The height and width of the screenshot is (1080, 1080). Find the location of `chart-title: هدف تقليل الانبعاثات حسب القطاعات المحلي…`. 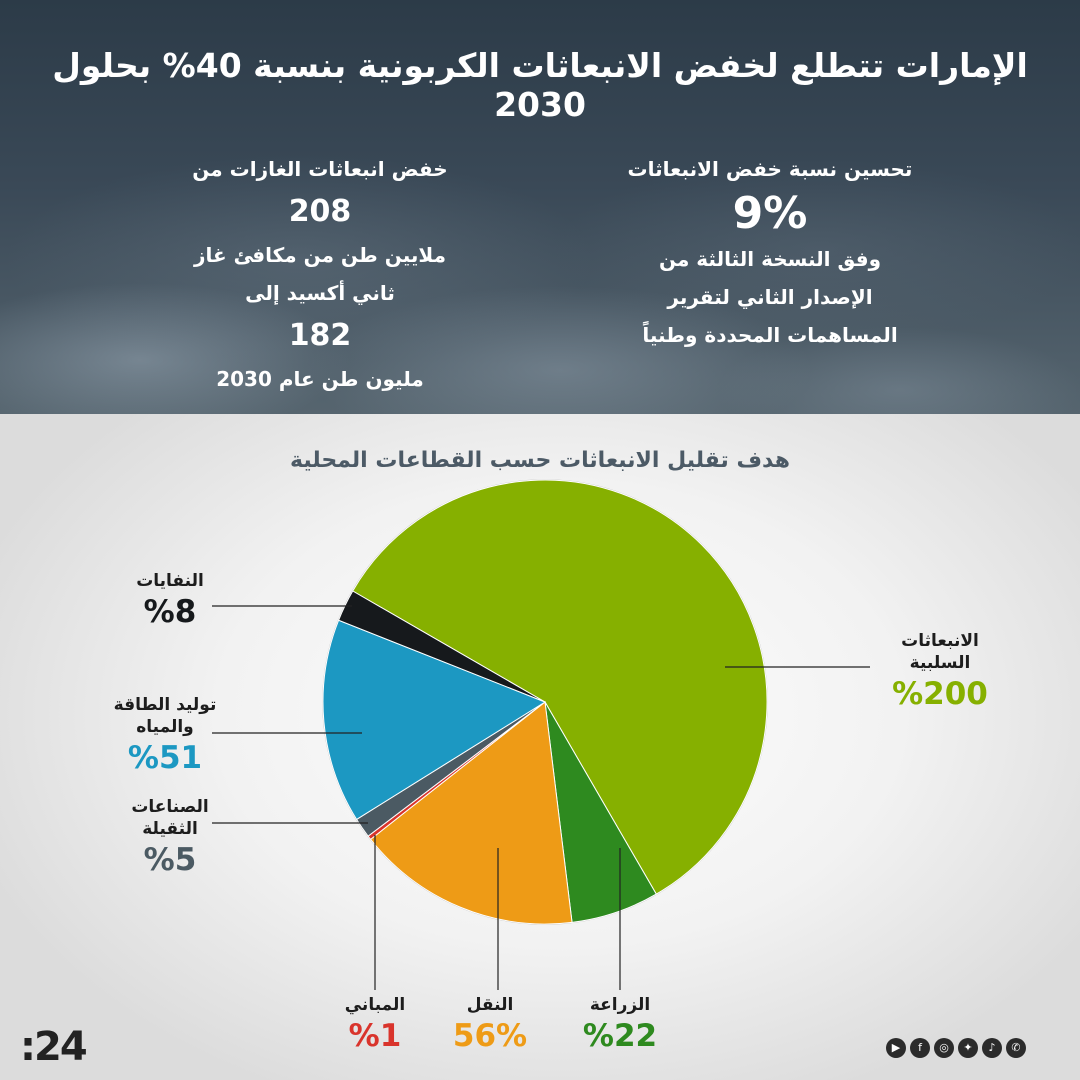

chart-title: هدف تقليل الانبعاثات حسب القطاعات المحلي… is located at coordinates (540, 460).